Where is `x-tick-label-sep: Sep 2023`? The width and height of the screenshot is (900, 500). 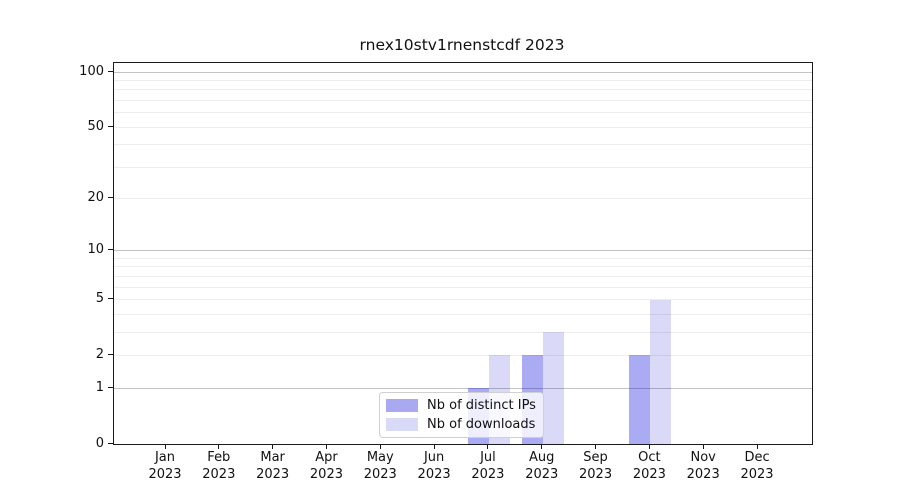
x-tick-label-sep: Sep 2023 is located at coordinates (596, 466).